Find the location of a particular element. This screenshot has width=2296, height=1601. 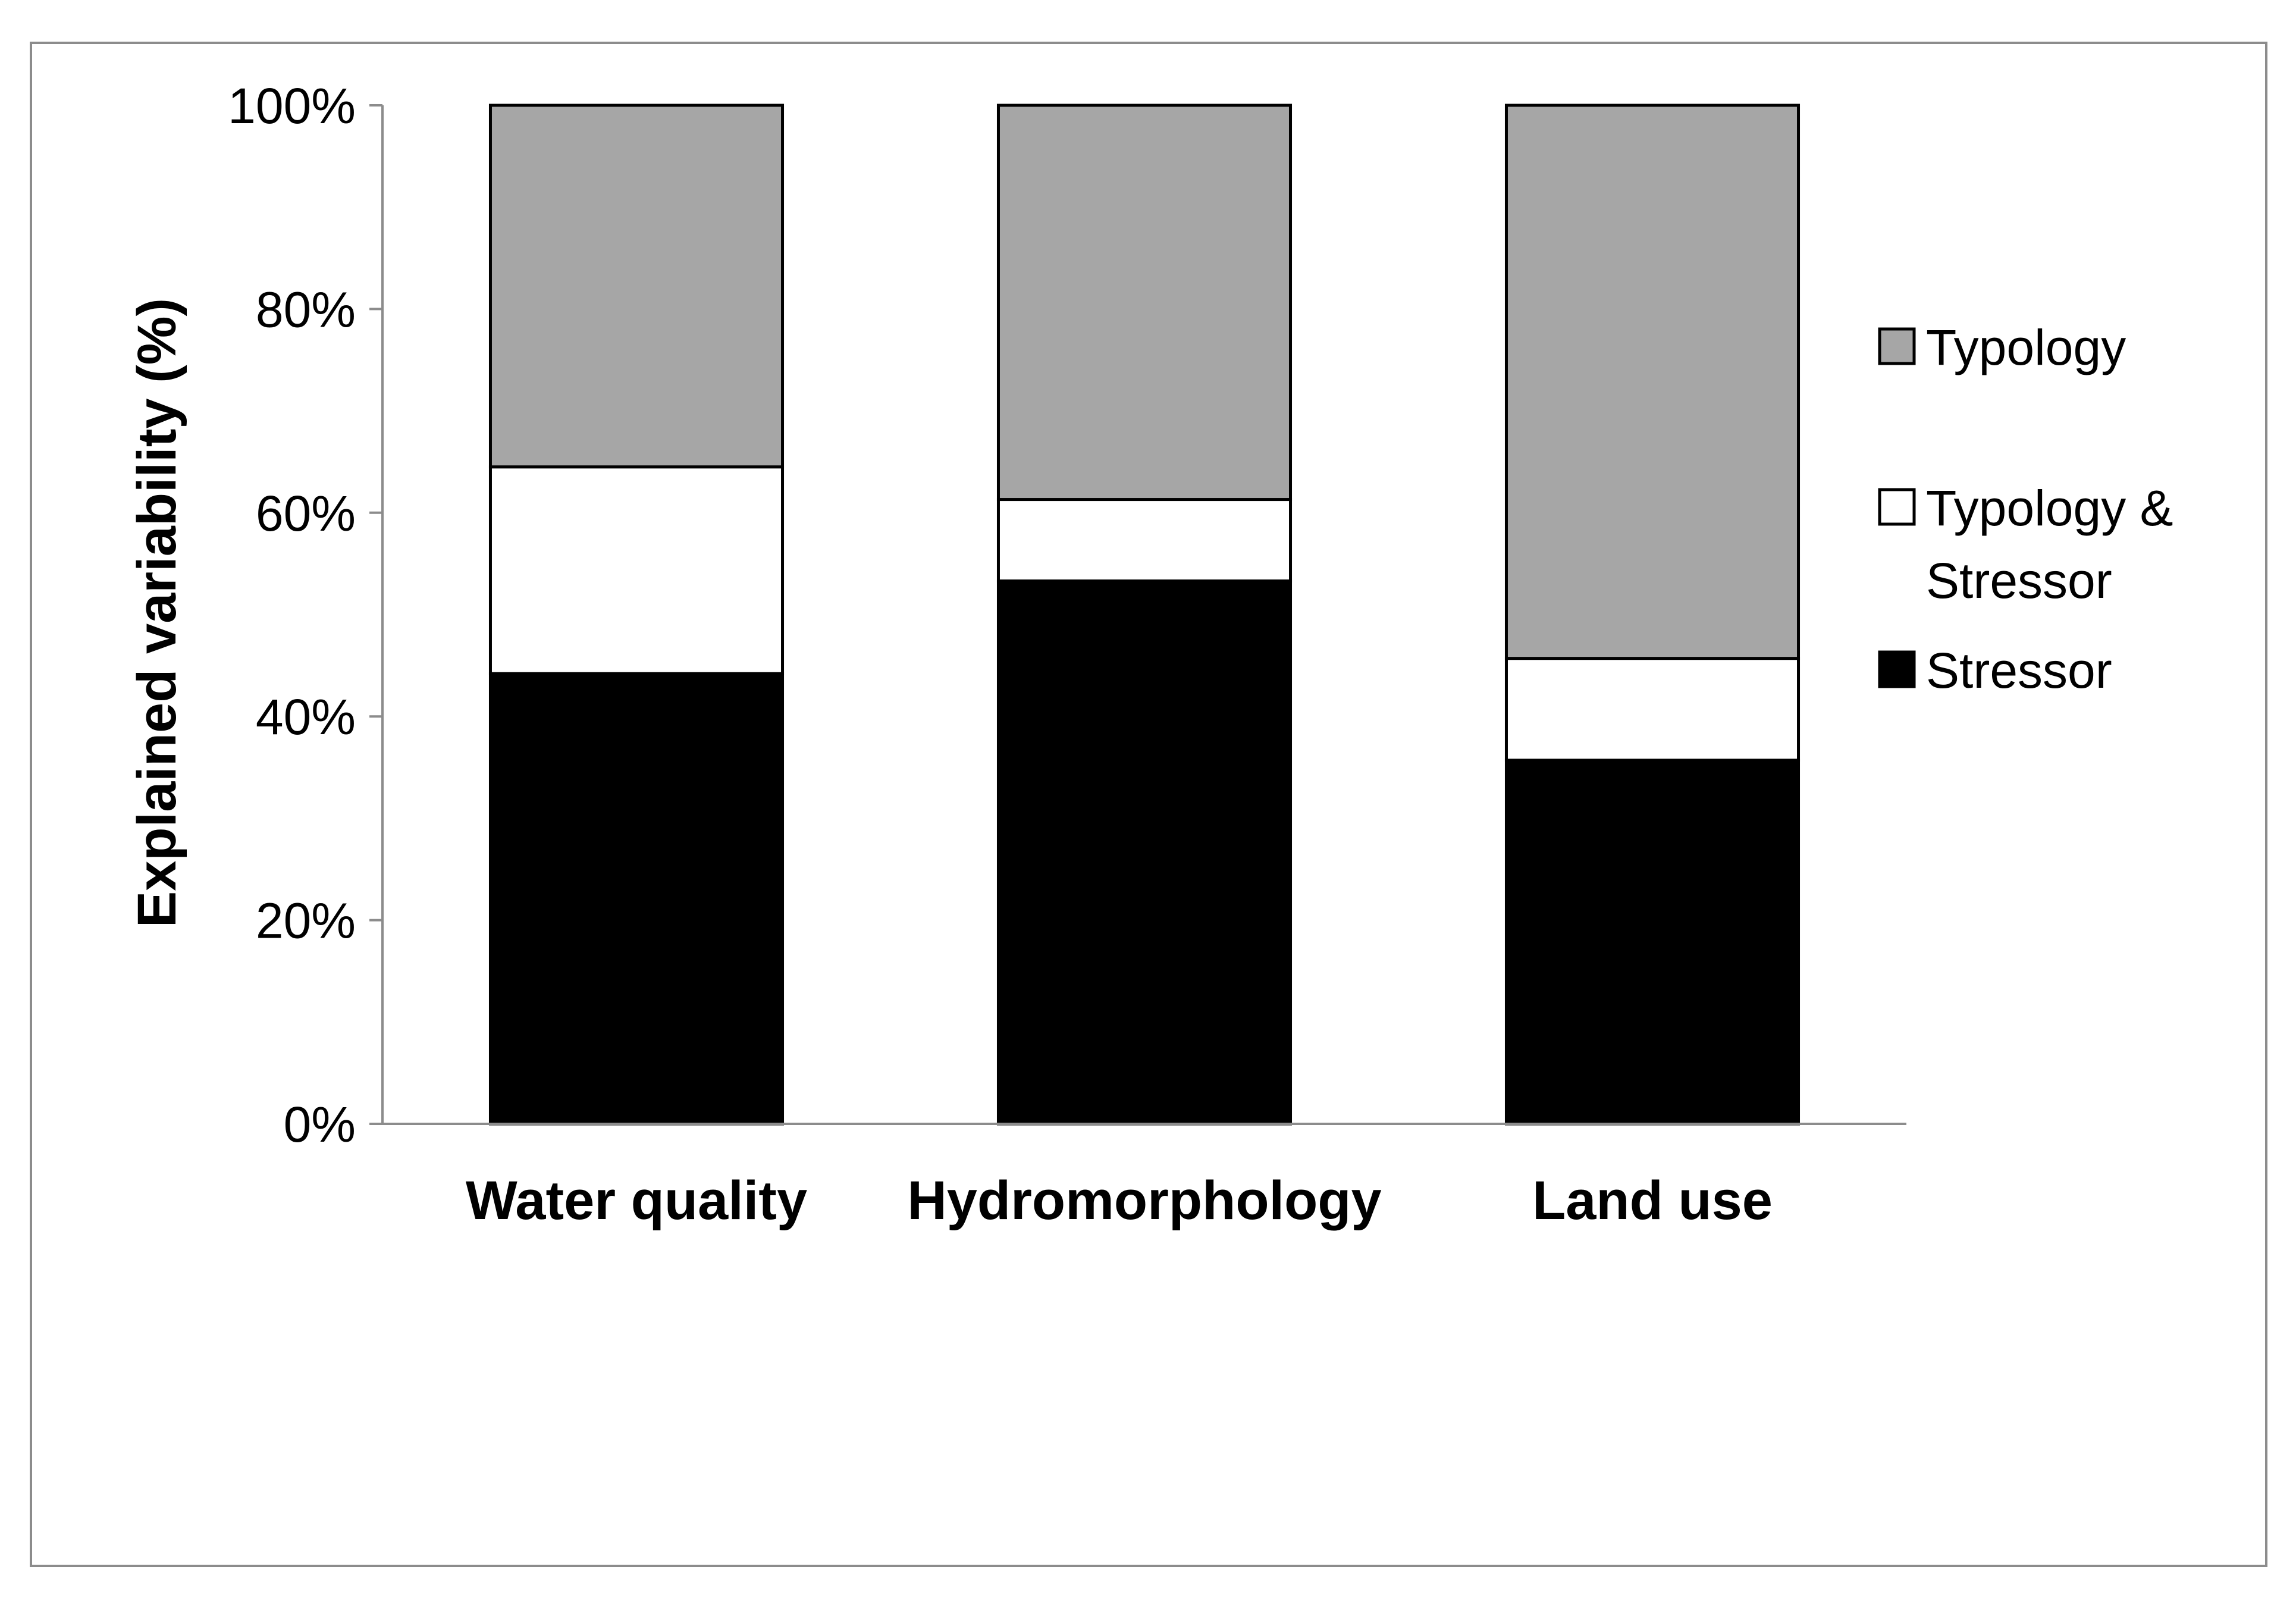

x-labels-layer: Water quality Hydromorphology Land use is located at coordinates (1119, 1200).